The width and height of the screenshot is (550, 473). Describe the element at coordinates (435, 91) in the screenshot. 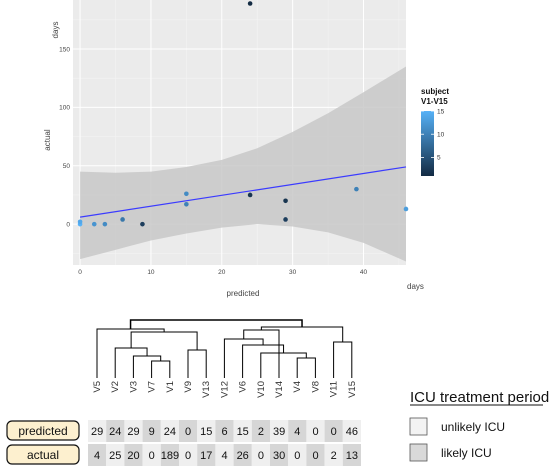

I see `colorbar-title-line1: subject` at that location.